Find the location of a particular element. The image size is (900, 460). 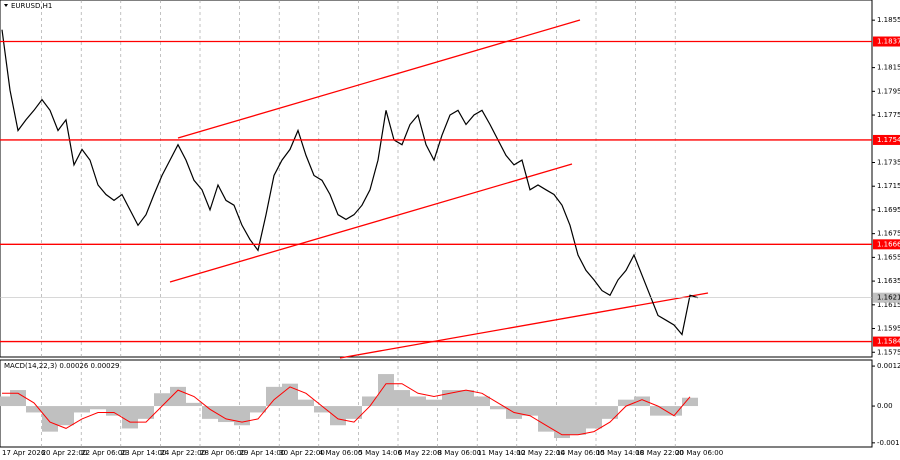

x-tick-label: 6 May 22:00 is located at coordinates (420, 453).